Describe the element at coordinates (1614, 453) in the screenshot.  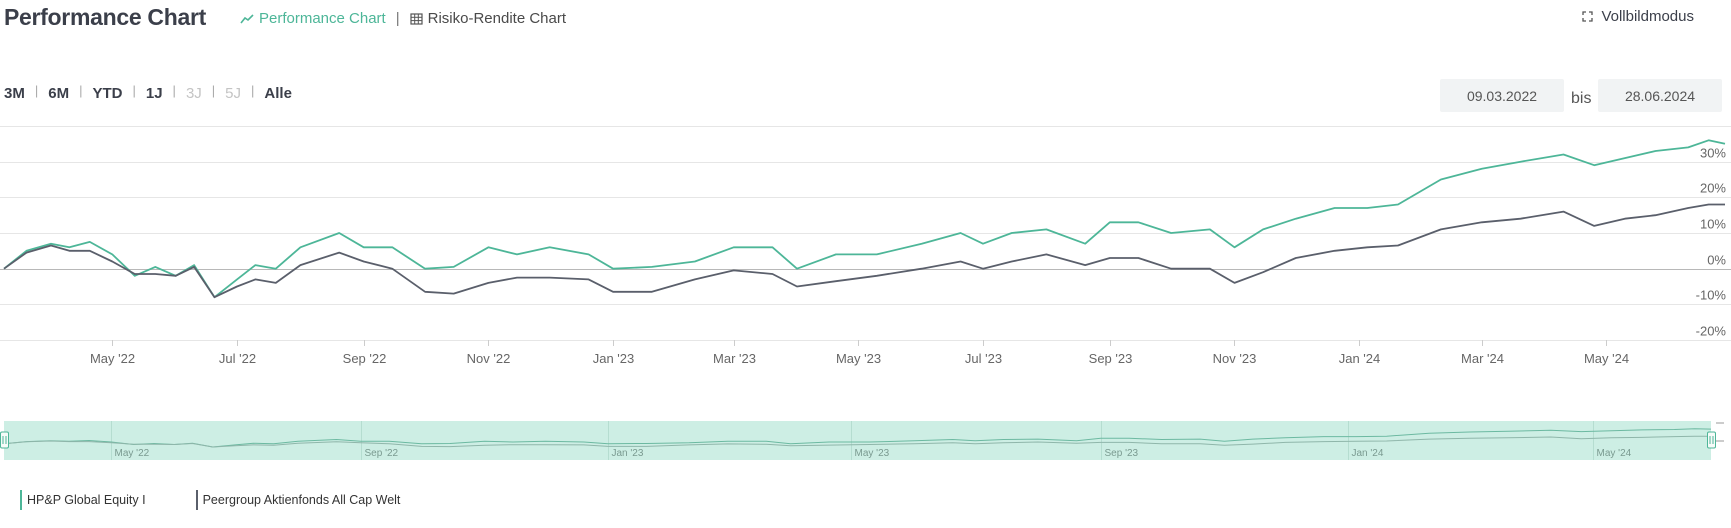
I see `navigator-tick-label: May '24` at that location.